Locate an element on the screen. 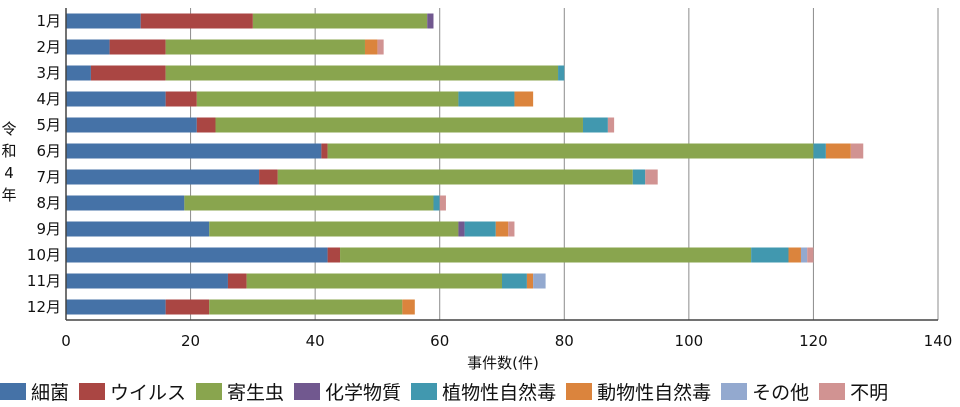 The image size is (960, 407). y-axis-title-char: 和 is located at coordinates (8, 151).